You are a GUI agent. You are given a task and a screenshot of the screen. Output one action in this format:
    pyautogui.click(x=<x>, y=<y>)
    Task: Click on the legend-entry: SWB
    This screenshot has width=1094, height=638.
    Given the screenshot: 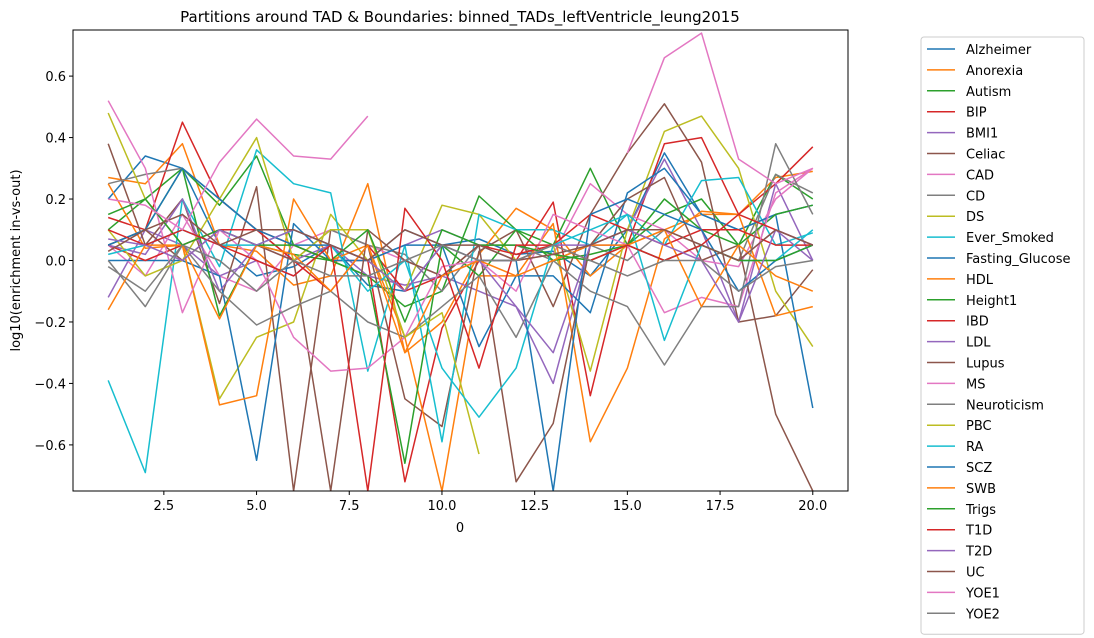 What is the action you would take?
    pyautogui.click(x=981, y=489)
    